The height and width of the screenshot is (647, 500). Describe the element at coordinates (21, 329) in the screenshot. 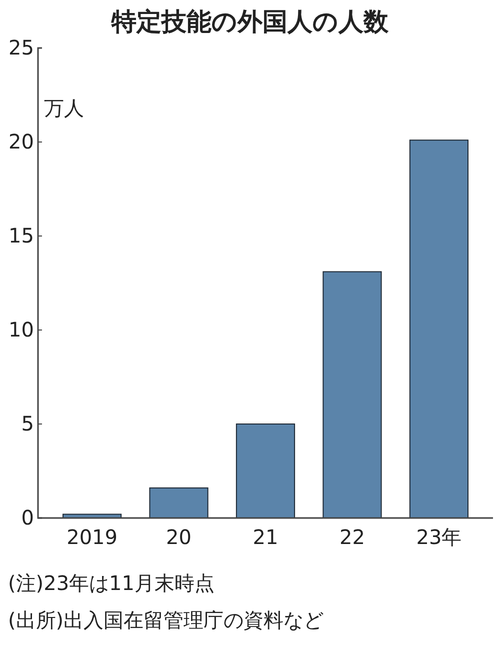

I see `y-tick-label: 10` at that location.